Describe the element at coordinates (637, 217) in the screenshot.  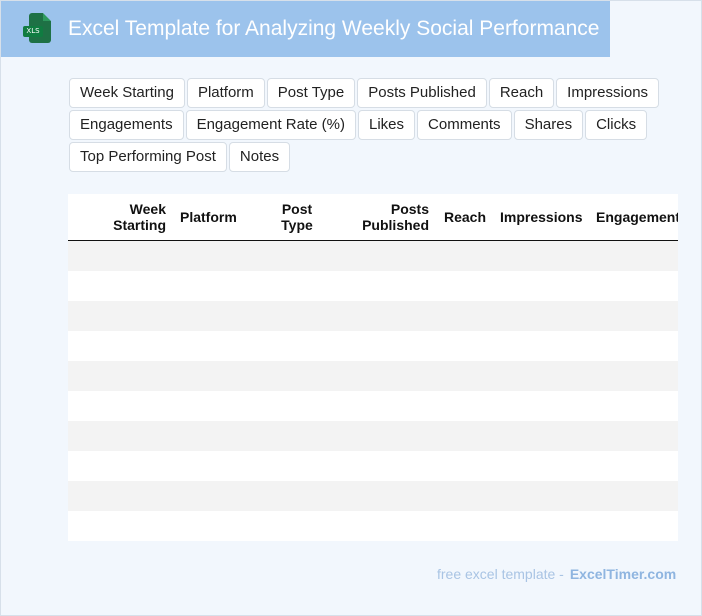
I see `header-engagements: Engagement` at that location.